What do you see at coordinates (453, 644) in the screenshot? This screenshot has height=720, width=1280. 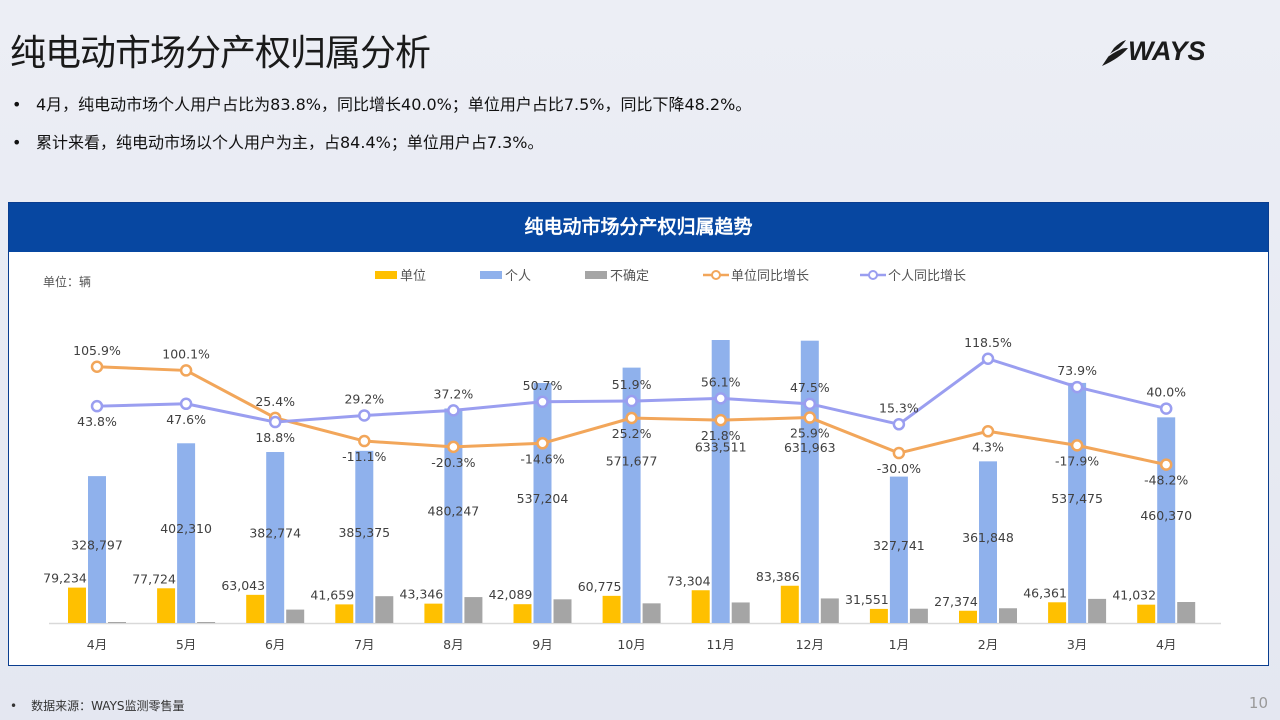 I see `x-tick-label: 8月` at bounding box center [453, 644].